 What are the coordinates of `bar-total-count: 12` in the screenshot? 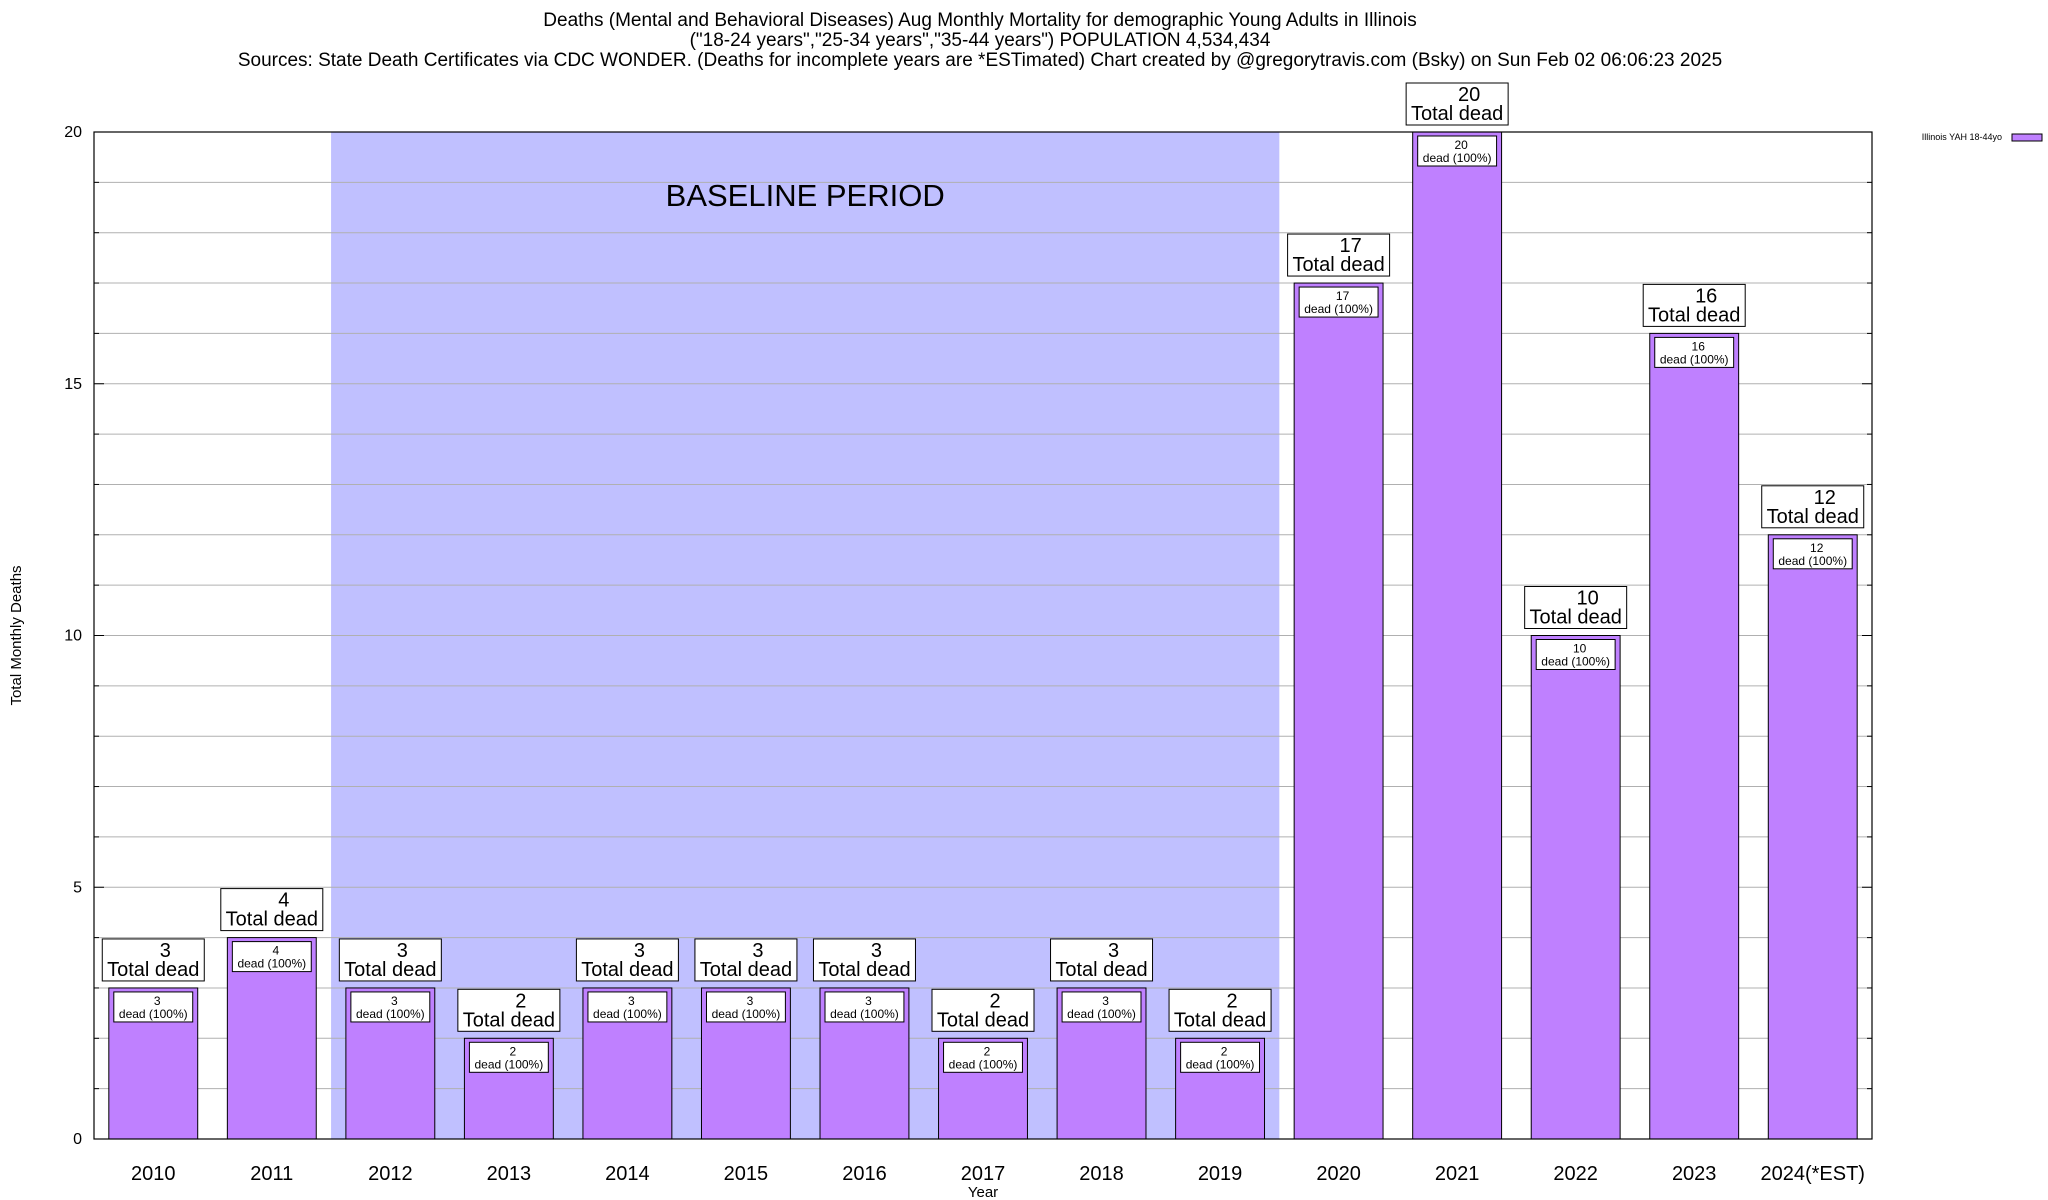 It's located at (1825, 498).